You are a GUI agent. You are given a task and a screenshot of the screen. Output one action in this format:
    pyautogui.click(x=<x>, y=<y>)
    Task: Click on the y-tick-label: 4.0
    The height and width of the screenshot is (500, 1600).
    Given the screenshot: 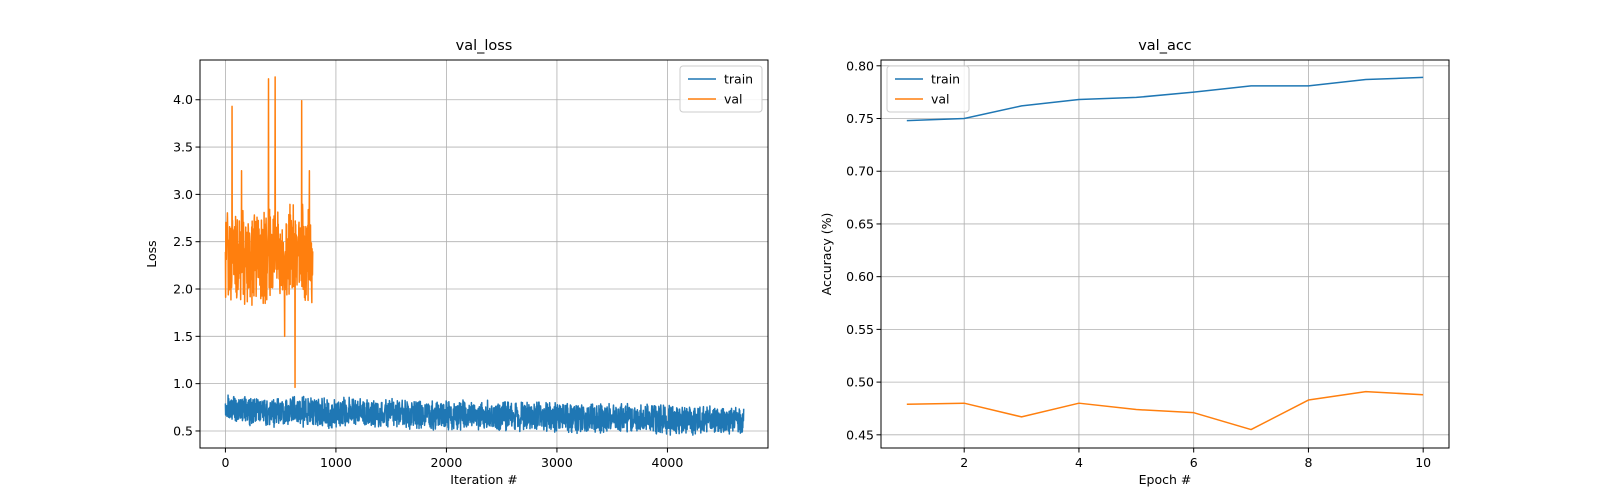 What is the action you would take?
    pyautogui.click(x=183, y=99)
    